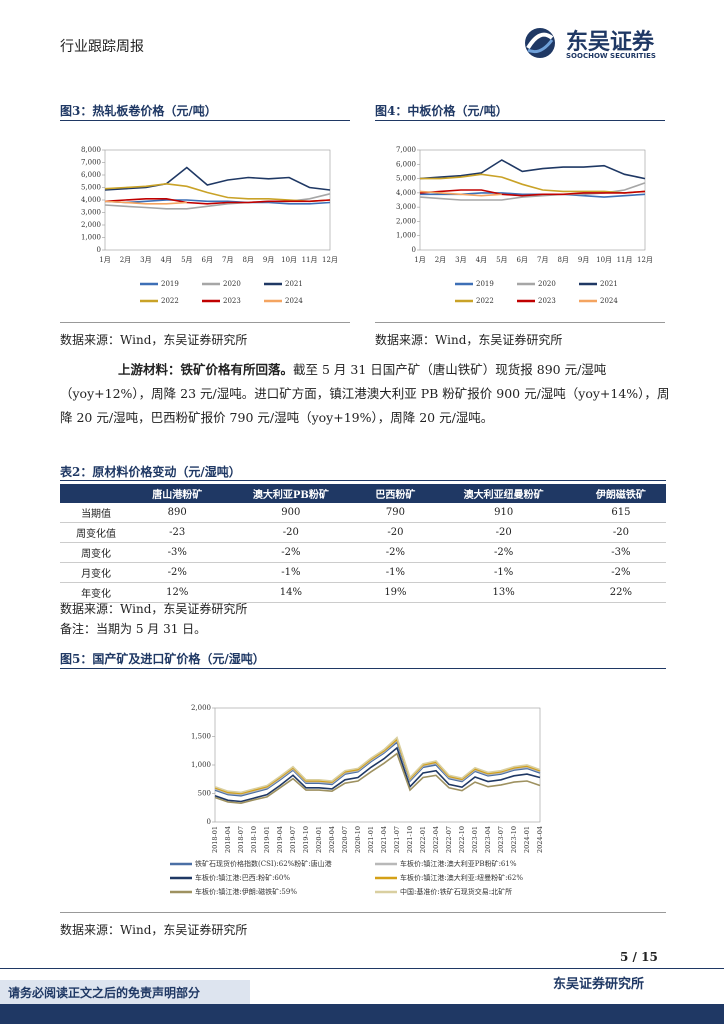  I want to click on x-tick-label: 6月, so click(522, 260).